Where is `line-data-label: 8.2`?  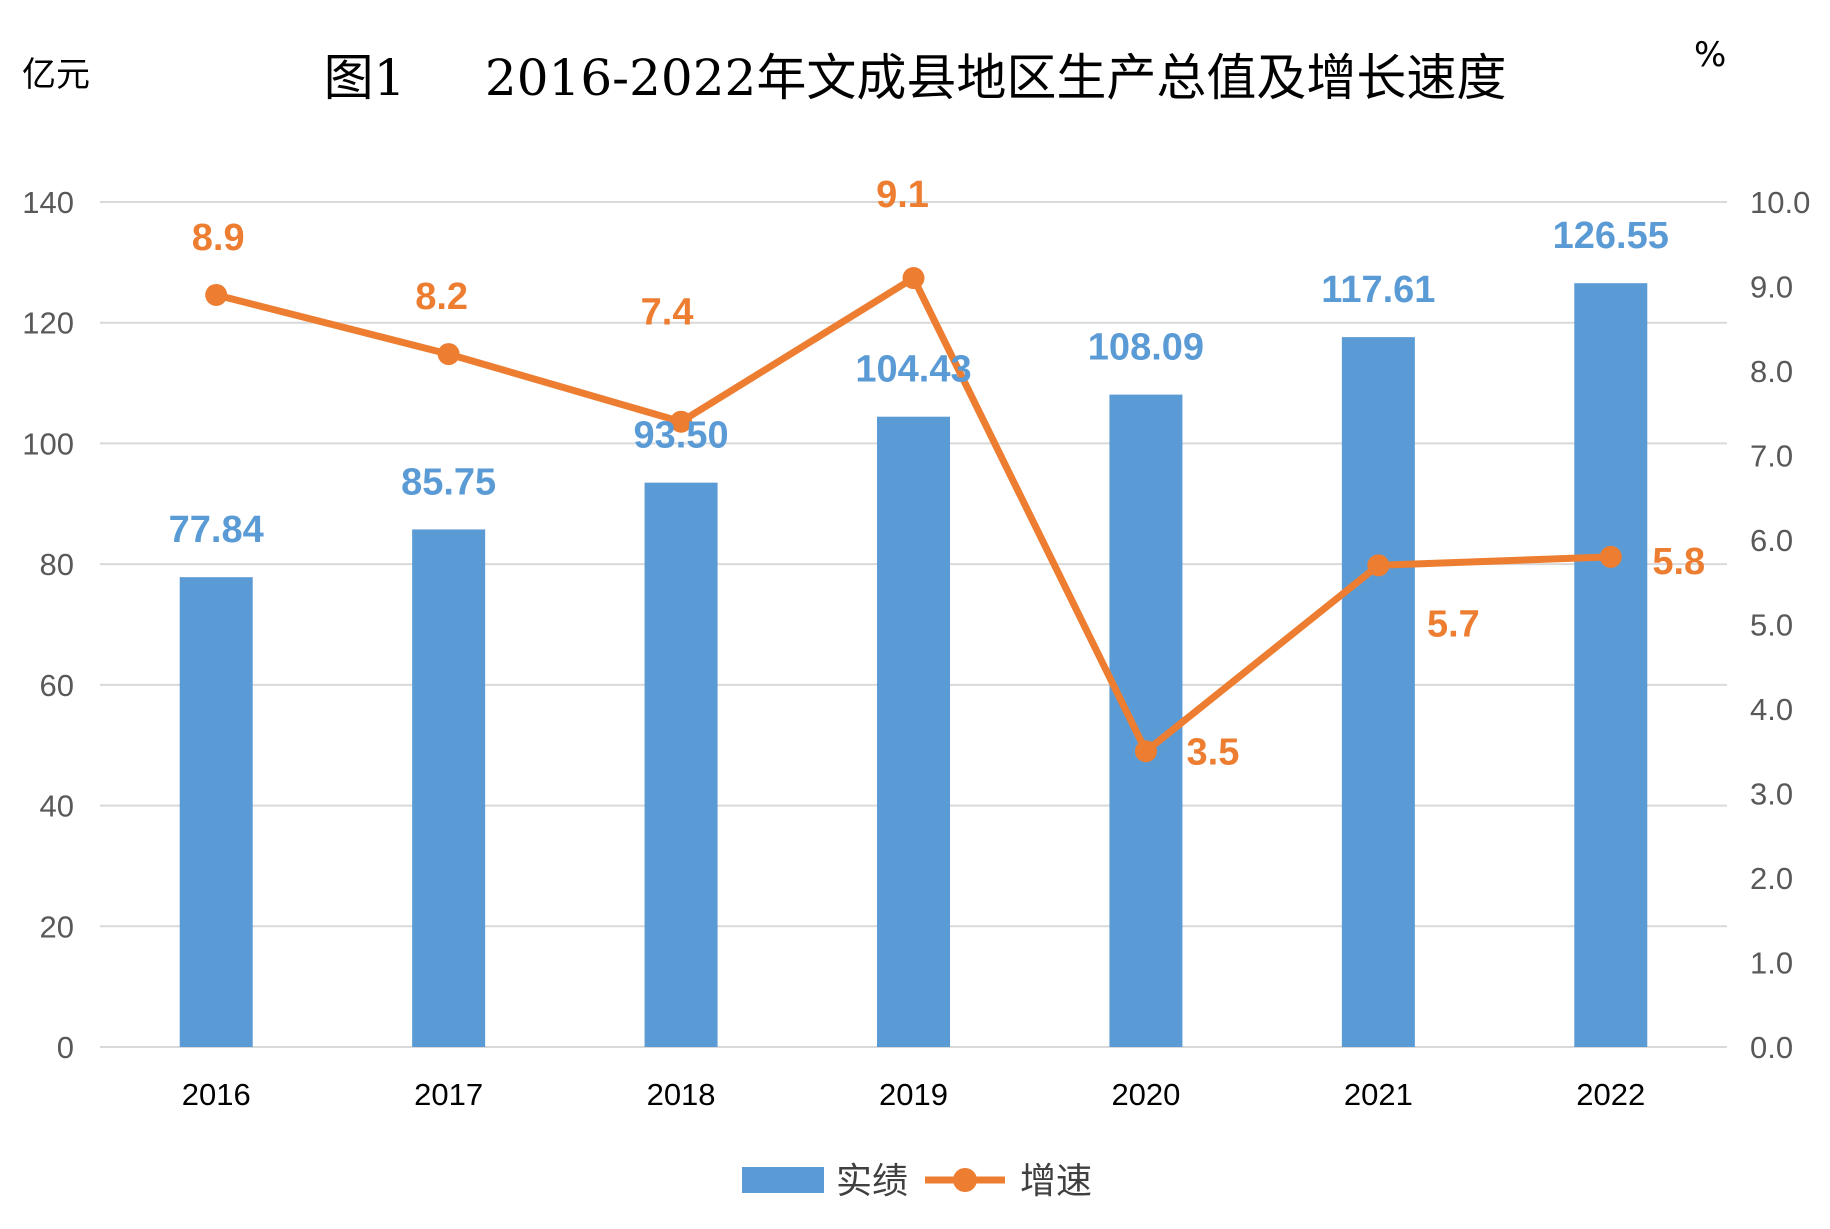
line-data-label: 8.2 is located at coordinates (441, 297).